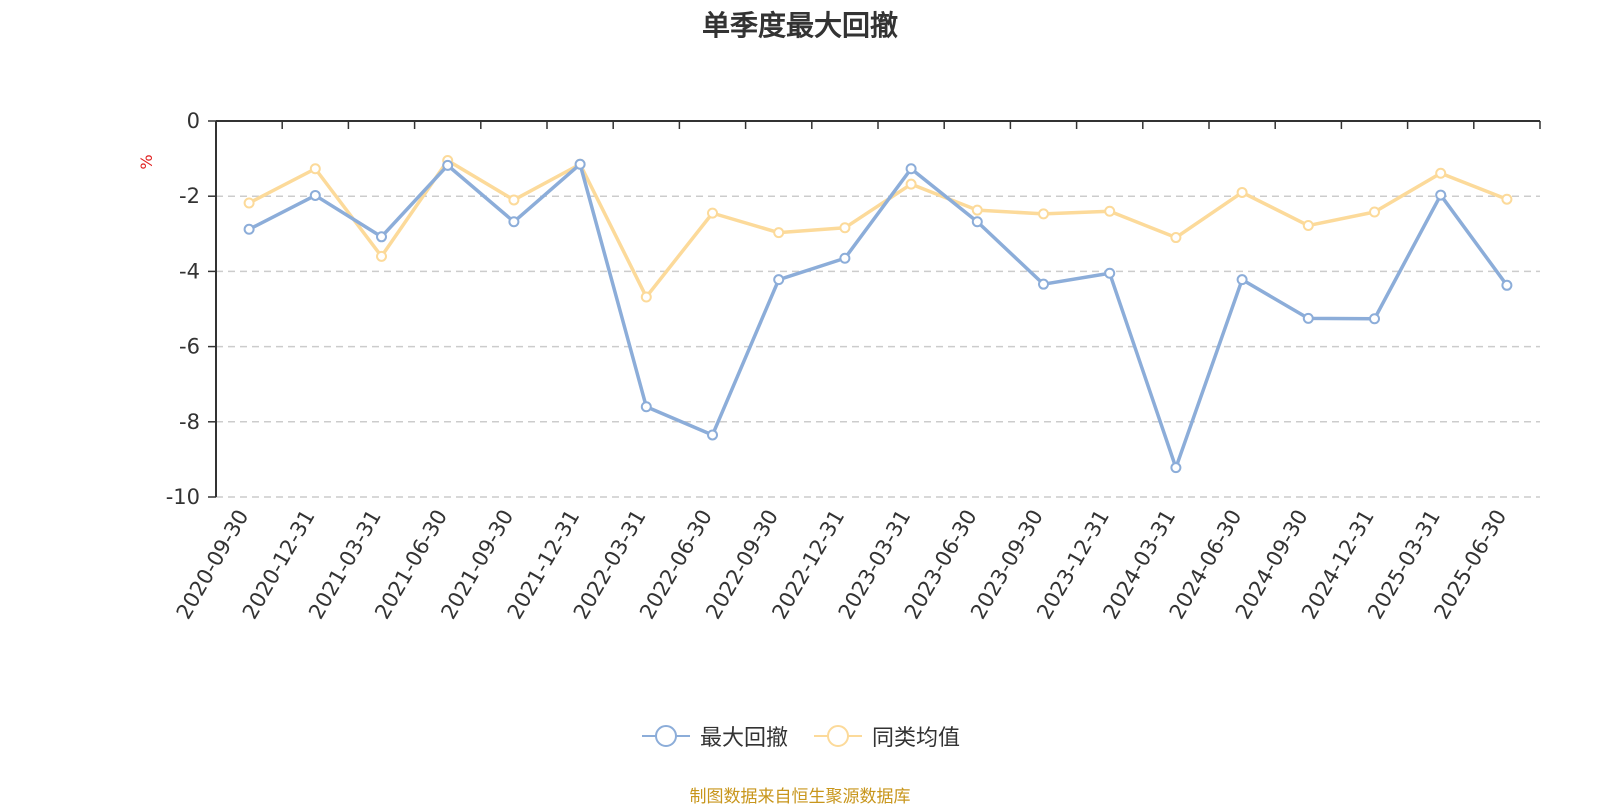 Image resolution: width=1600 pixels, height=807 pixels. What do you see at coordinates (189, 271) in the screenshot?
I see `y-tick-label: -4` at bounding box center [189, 271].